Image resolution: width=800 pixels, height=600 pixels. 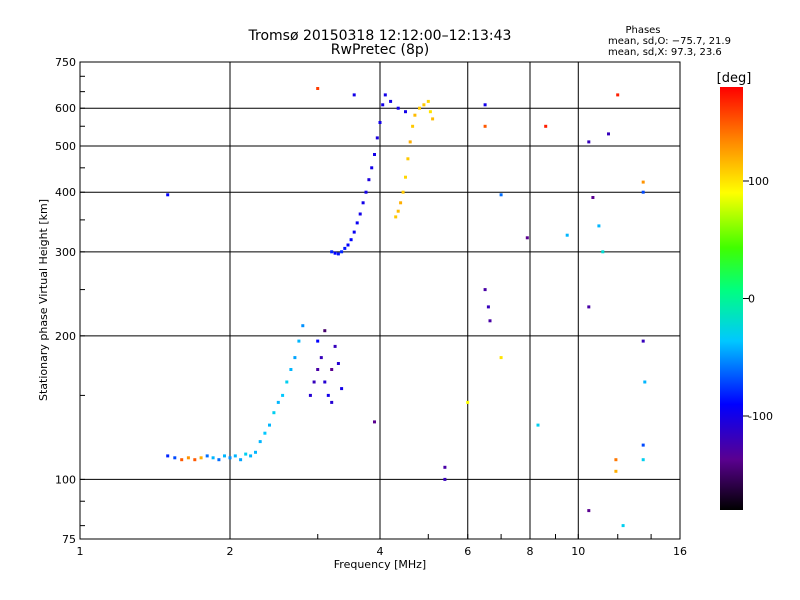 What do you see at coordinates (530, 551) in the screenshot?
I see `x-tick-label: 8` at bounding box center [530, 551].